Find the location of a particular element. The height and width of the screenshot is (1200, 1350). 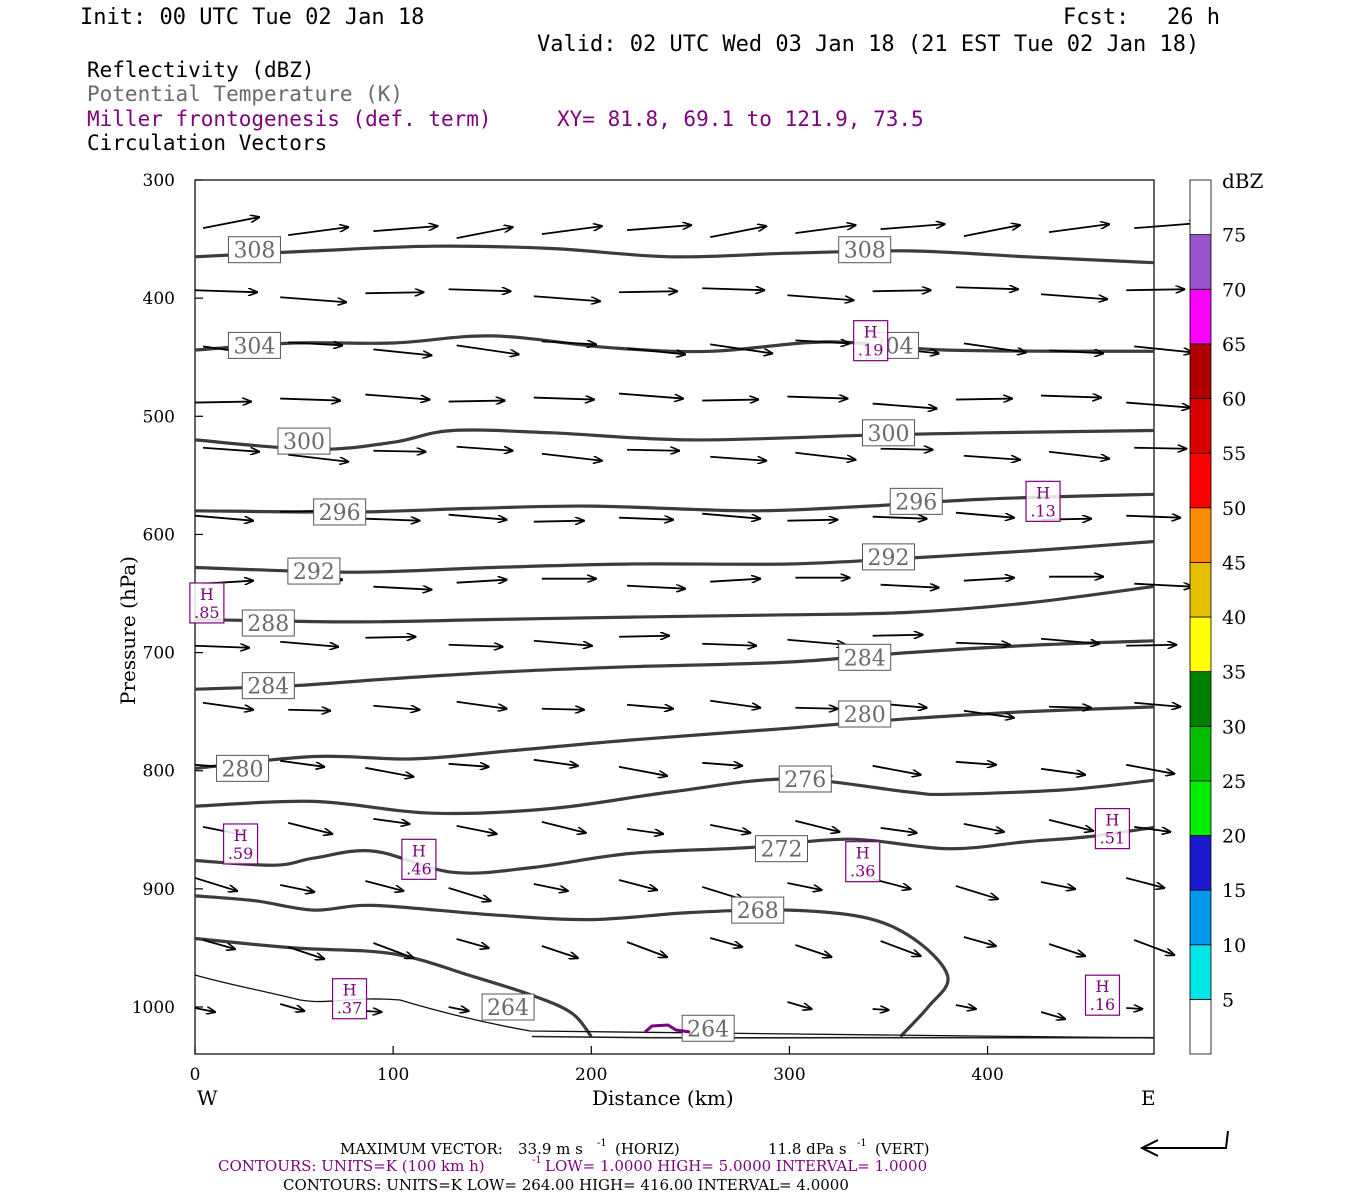

y-tick-label: 1000 is located at coordinates (153, 1008).